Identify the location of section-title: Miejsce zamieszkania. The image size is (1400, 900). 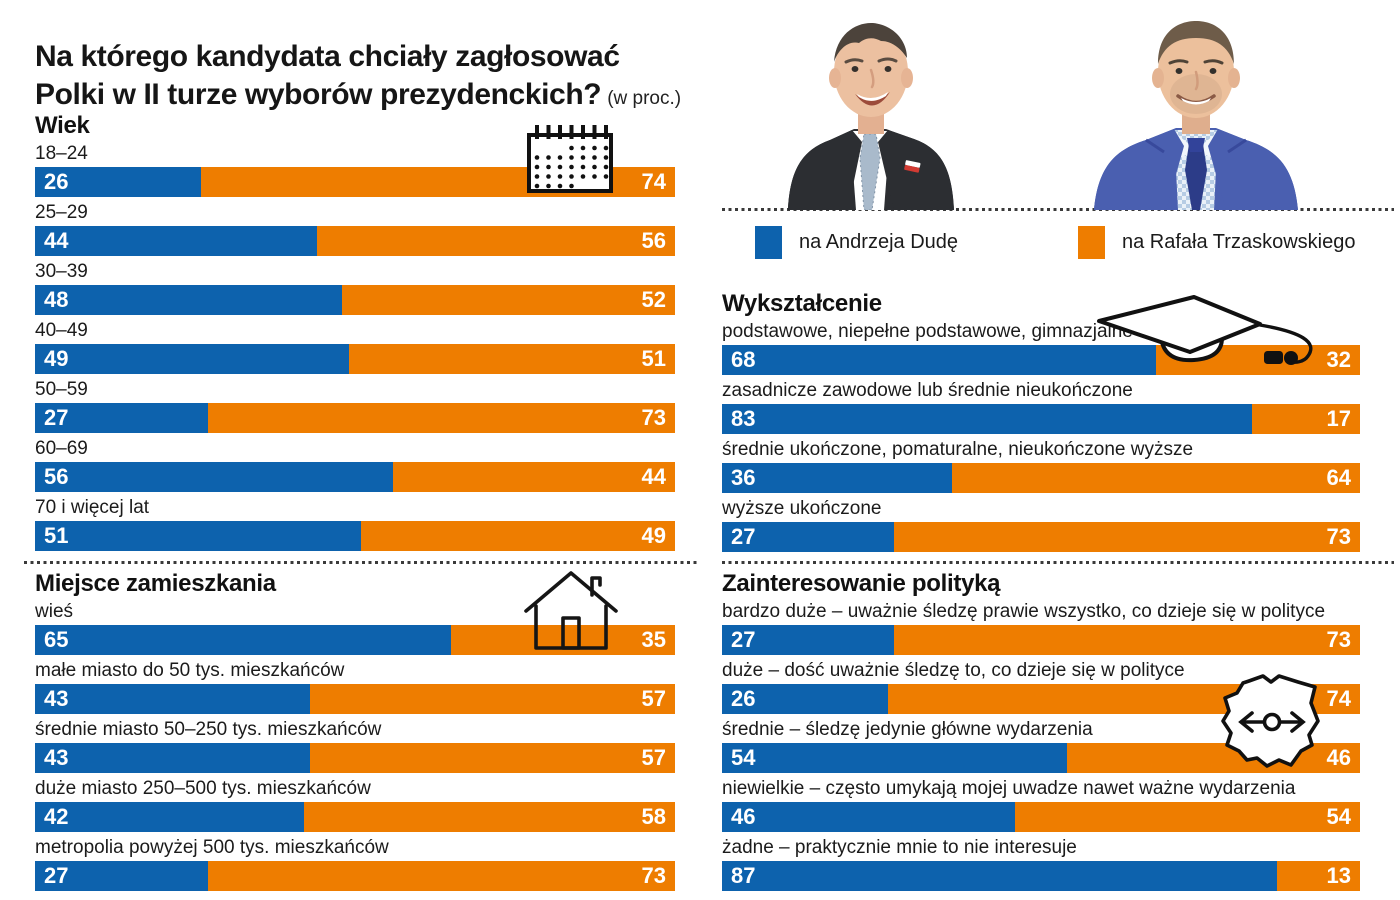
(155, 583).